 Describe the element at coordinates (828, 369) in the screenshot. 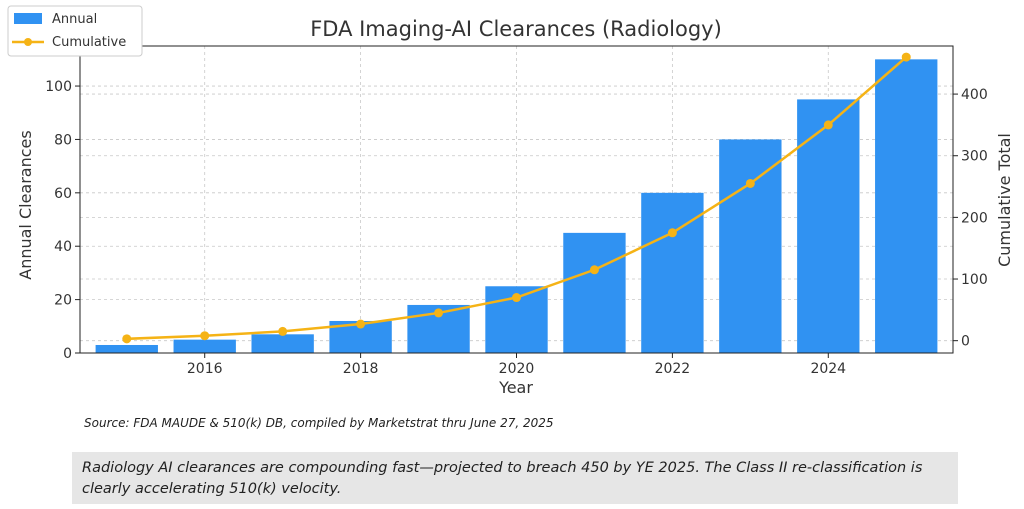

I see `x-tick-label: 2024` at that location.